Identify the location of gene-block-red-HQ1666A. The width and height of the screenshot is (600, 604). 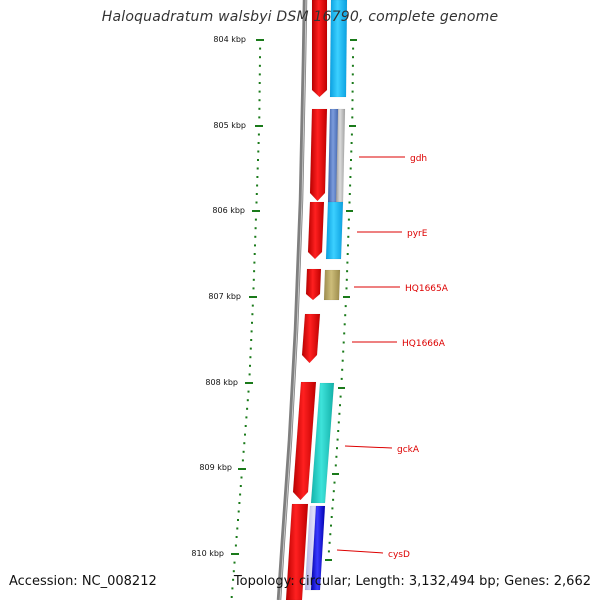
(311, 338).